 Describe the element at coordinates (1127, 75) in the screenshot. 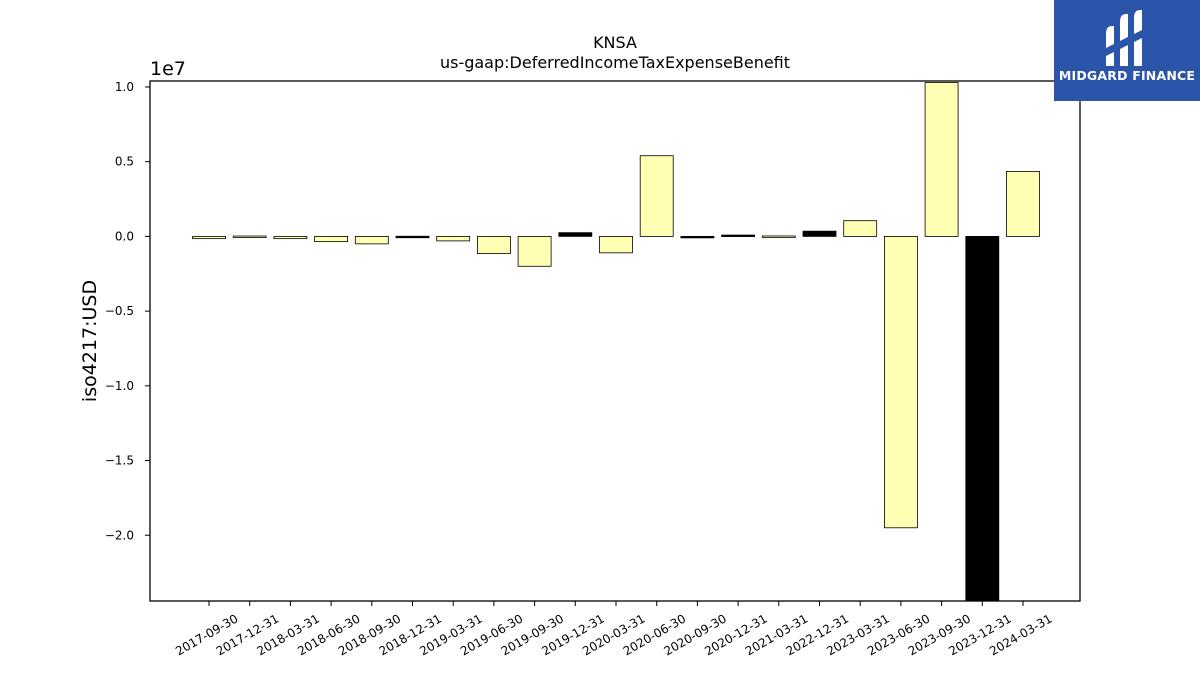

I see `logo-text: MIDGARD FINANCE` at that location.